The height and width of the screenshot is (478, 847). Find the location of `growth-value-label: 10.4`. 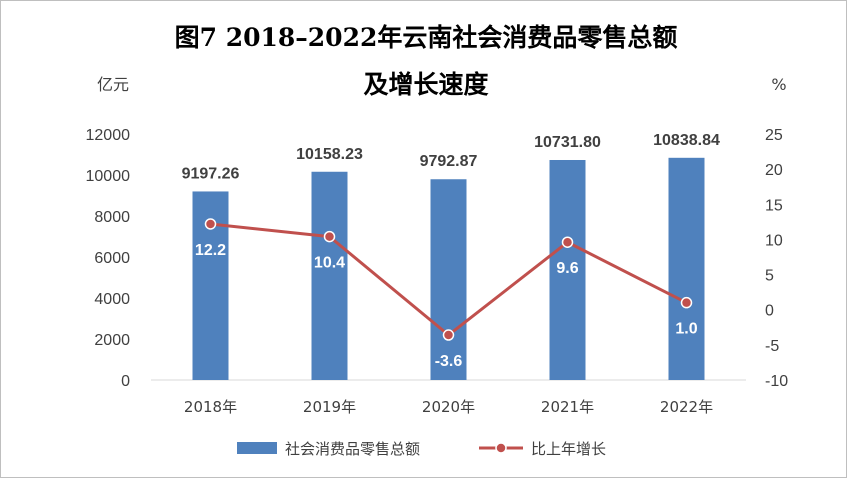

growth-value-label: 10.4 is located at coordinates (329, 263).